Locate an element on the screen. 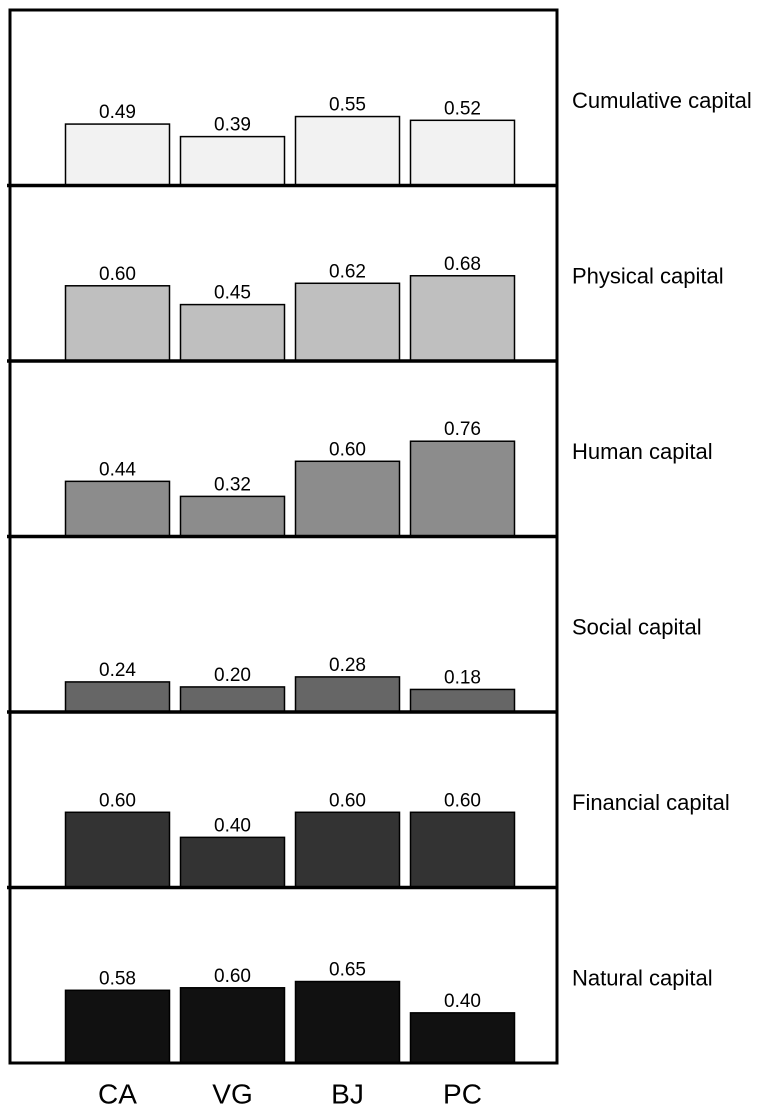 This screenshot has height=1118, width=769. value-label: 0.32 is located at coordinates (232, 484).